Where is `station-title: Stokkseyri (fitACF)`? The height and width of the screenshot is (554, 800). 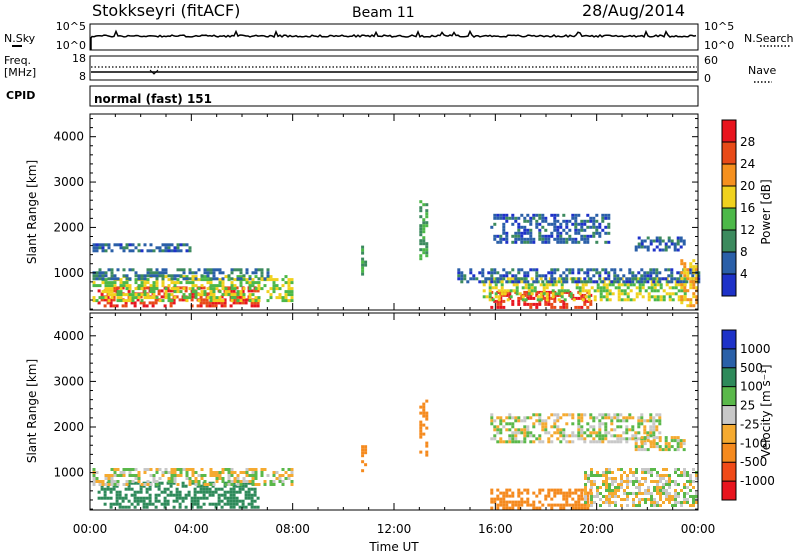 station-title: Stokkseyri (fitACF) is located at coordinates (166, 10).